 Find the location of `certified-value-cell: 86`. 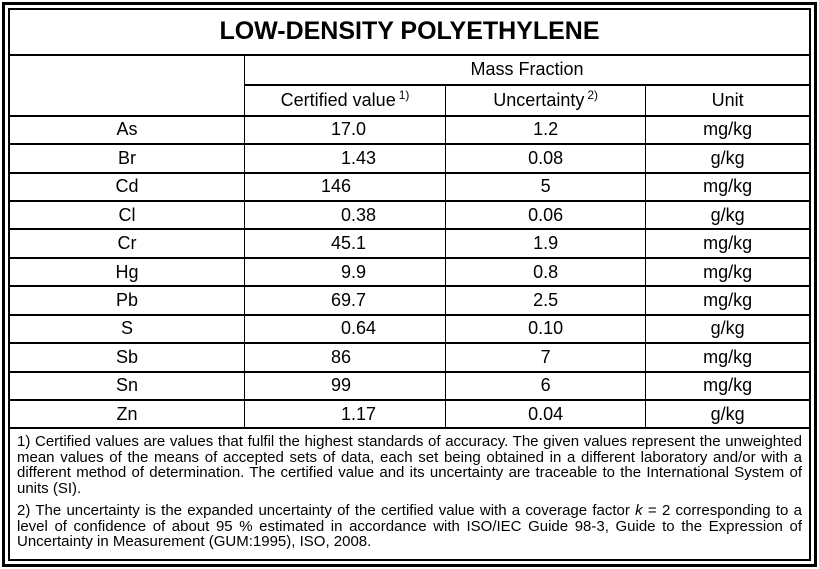

certified-value-cell: 86 is located at coordinates (345, 357).